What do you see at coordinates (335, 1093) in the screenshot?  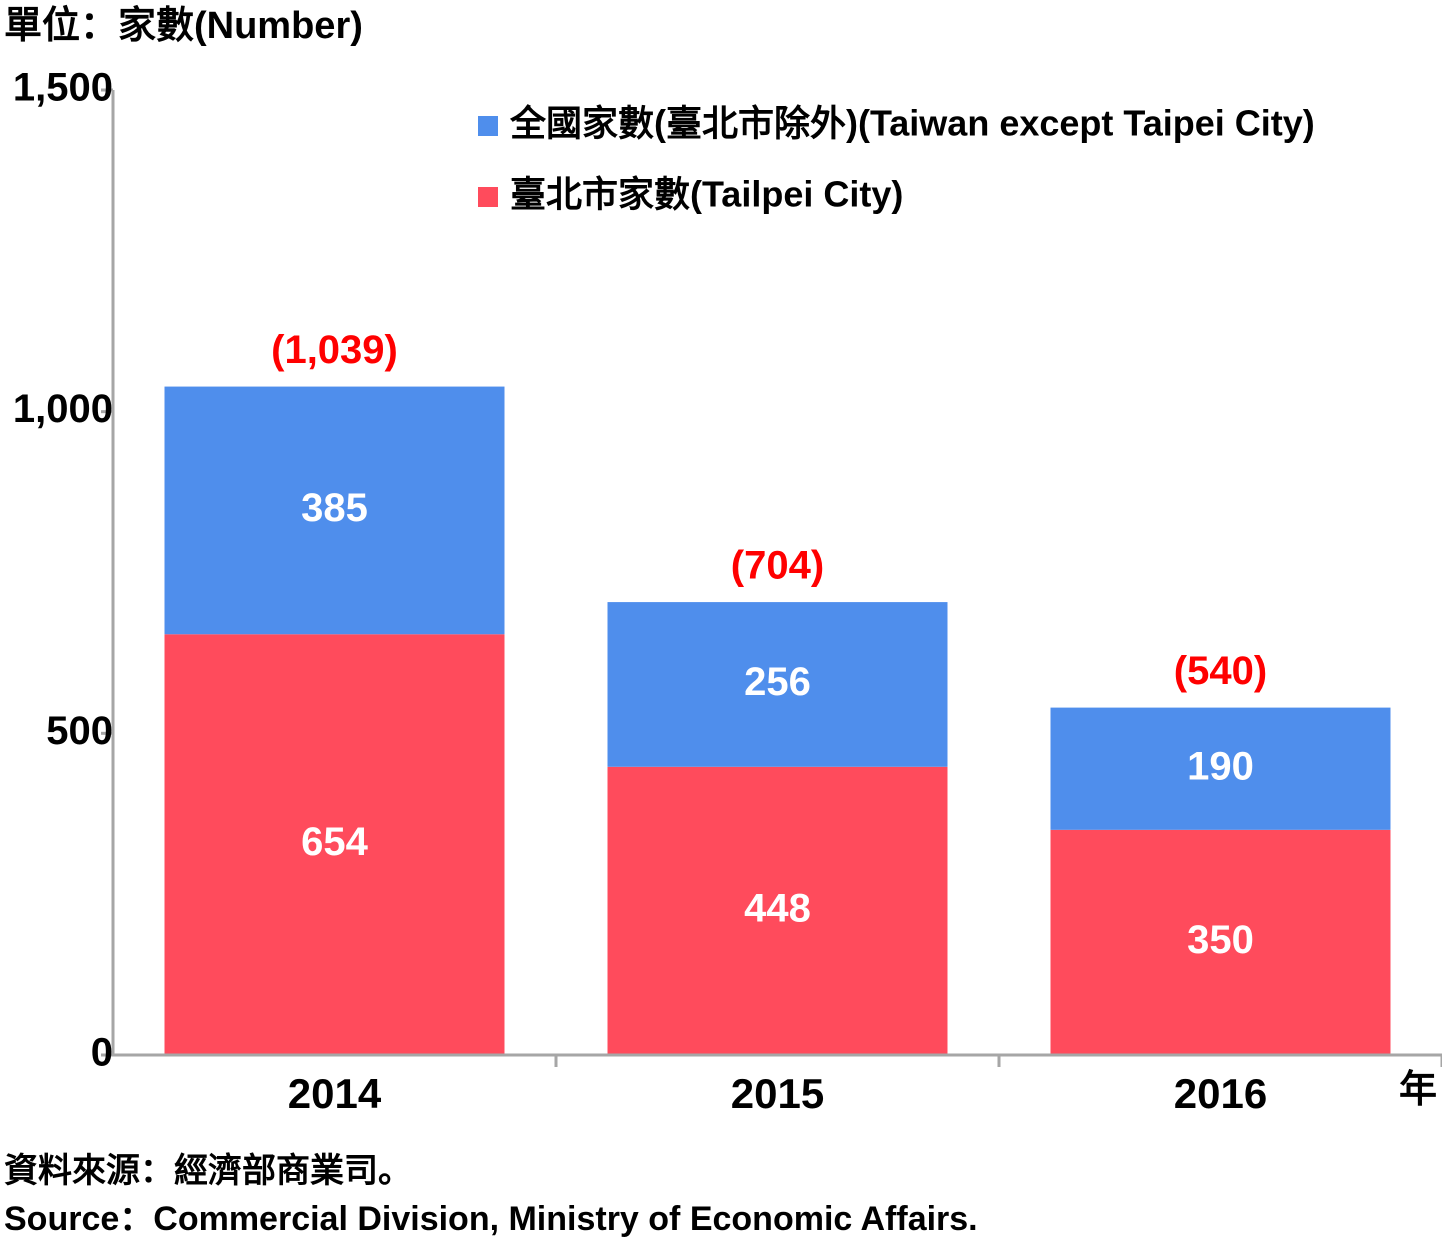 I see `x-tick-label: 2014` at bounding box center [335, 1093].